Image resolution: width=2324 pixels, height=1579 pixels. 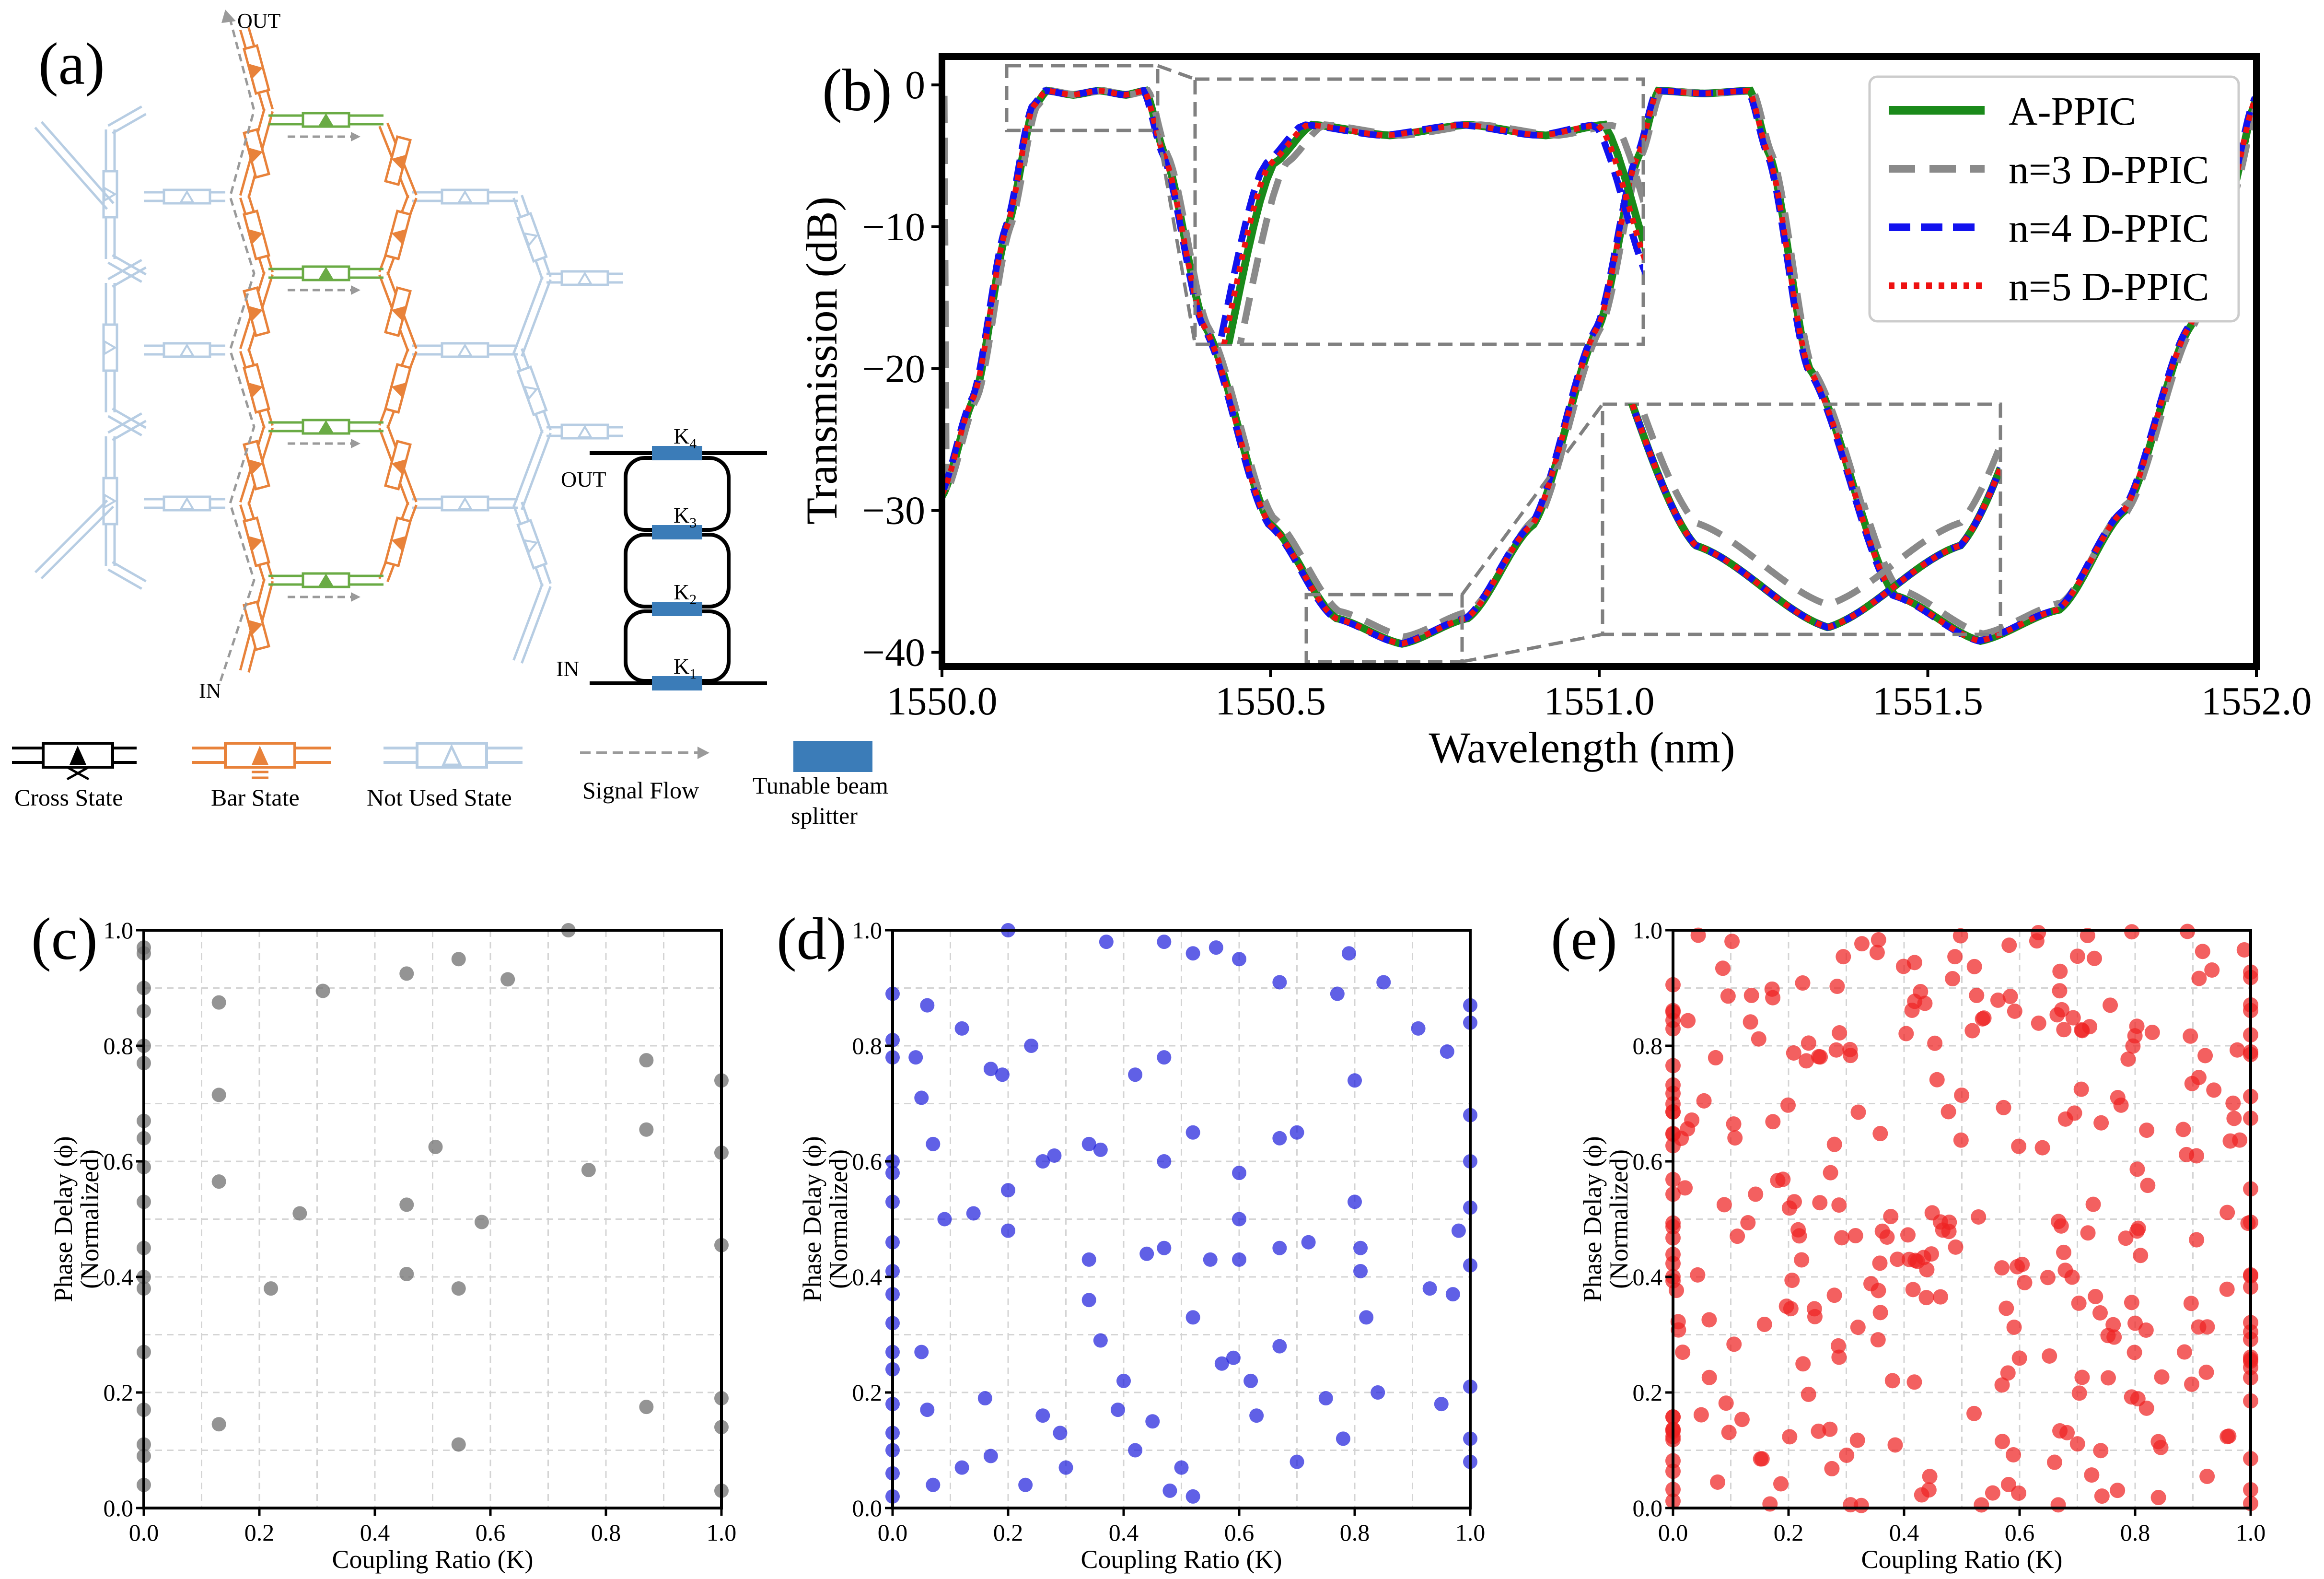 I want to click on k2-splitter, so click(x=677, y=609).